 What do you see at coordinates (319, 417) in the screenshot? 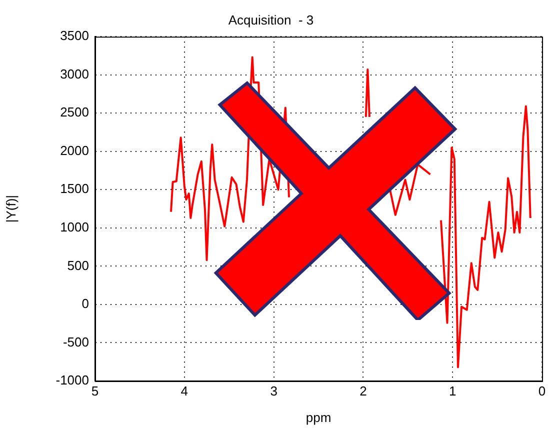
I see `x-axis-title: ppm` at bounding box center [319, 417].